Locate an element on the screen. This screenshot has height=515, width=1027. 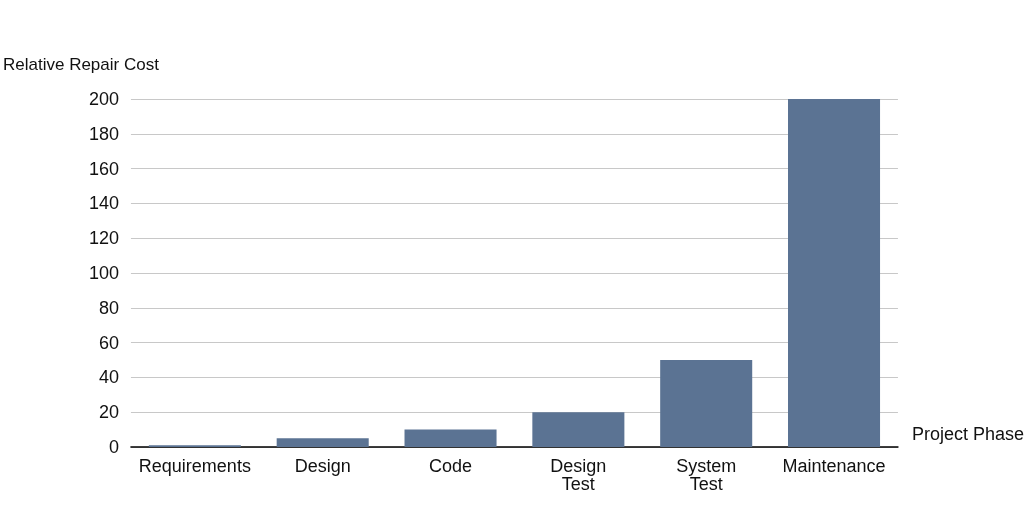
y-tick-label: 160 is located at coordinates (103, 168).